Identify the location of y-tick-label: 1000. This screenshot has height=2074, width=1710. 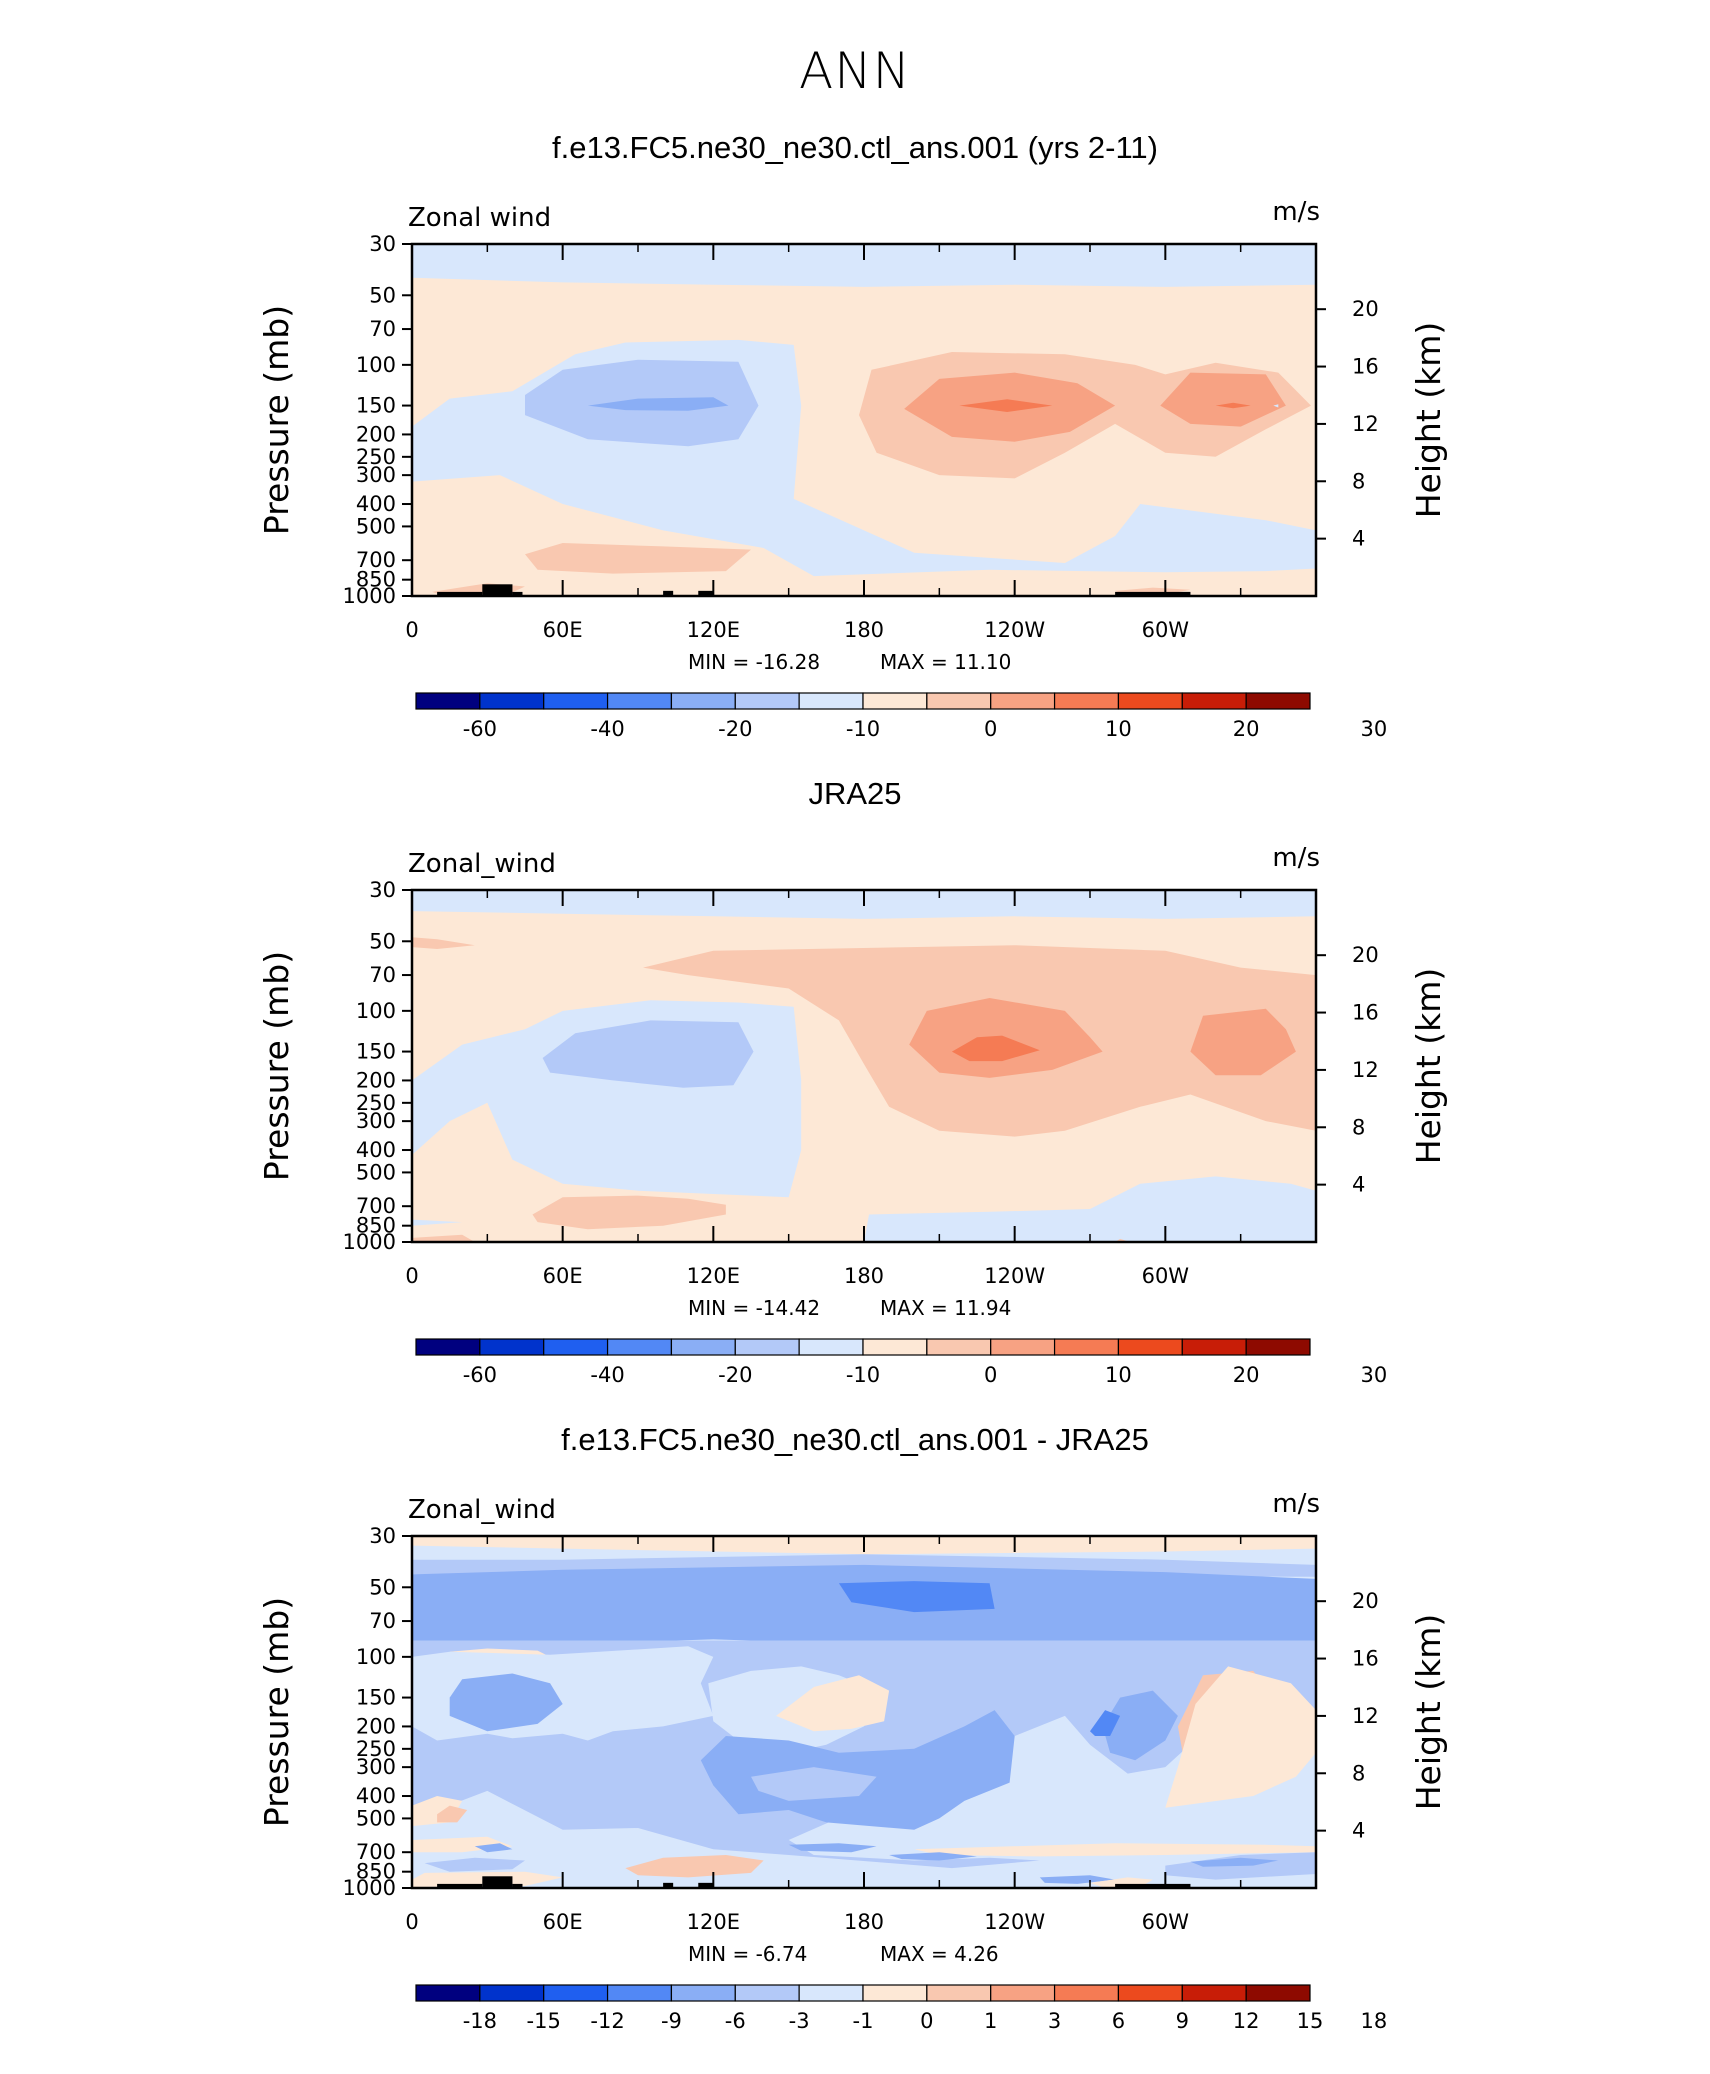
(369, 1242).